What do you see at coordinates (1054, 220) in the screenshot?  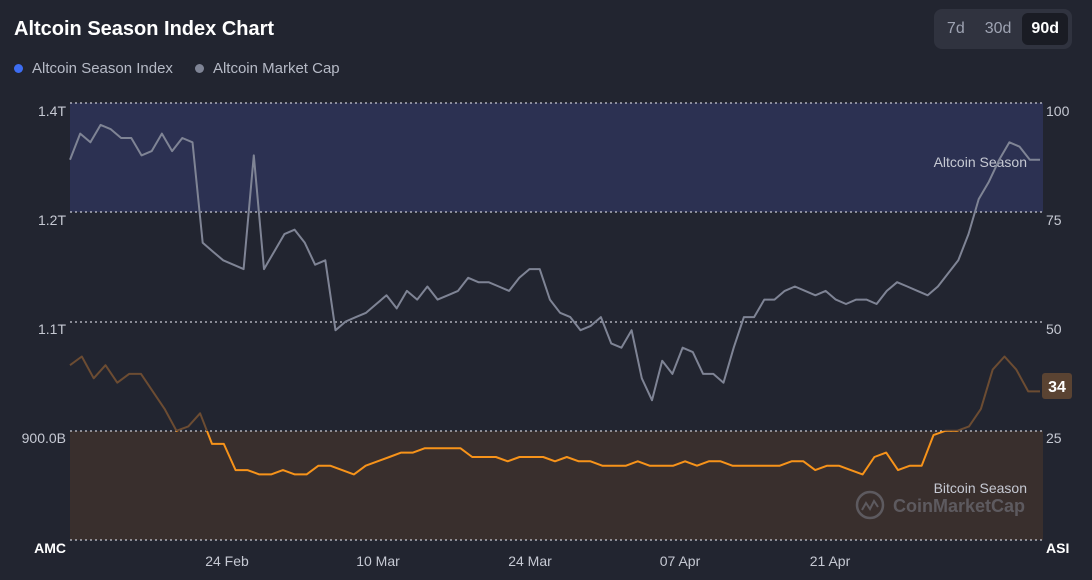 I see `y-right-tick-label: 75` at bounding box center [1054, 220].